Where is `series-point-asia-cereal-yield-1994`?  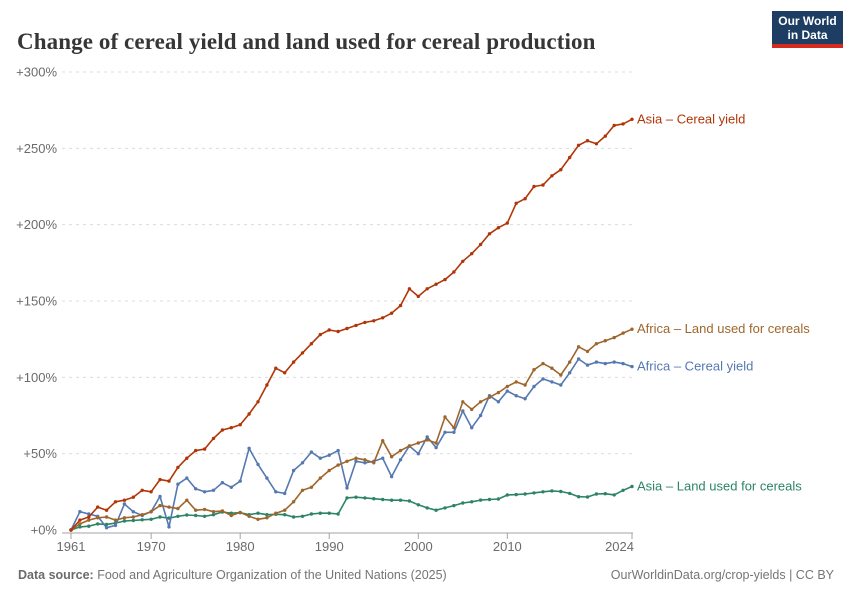 series-point-asia-cereal-yield-1994 is located at coordinates (365, 322).